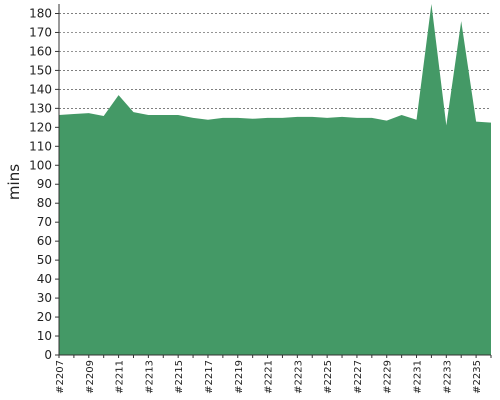 This screenshot has height=400, width=500. What do you see at coordinates (447, 377) in the screenshot?
I see `x-tick-label: #2233` at bounding box center [447, 377].